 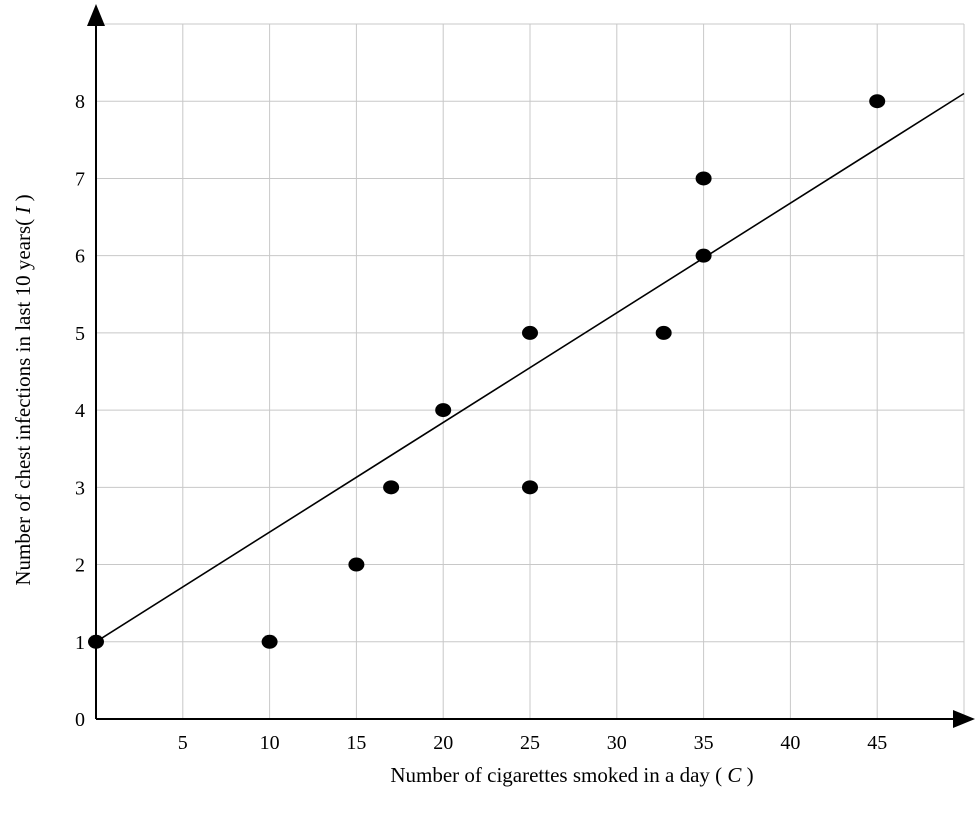 I want to click on x-tick-label: 25, so click(x=530, y=743).